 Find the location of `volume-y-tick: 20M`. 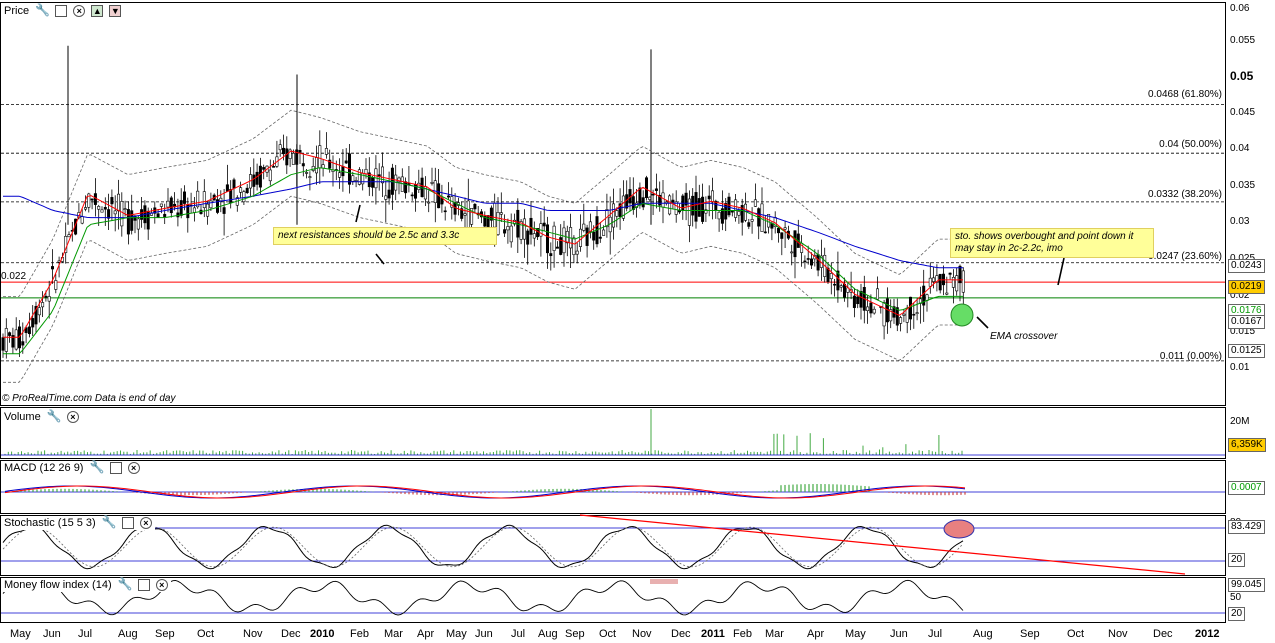

volume-y-tick: 20M is located at coordinates (1240, 421).